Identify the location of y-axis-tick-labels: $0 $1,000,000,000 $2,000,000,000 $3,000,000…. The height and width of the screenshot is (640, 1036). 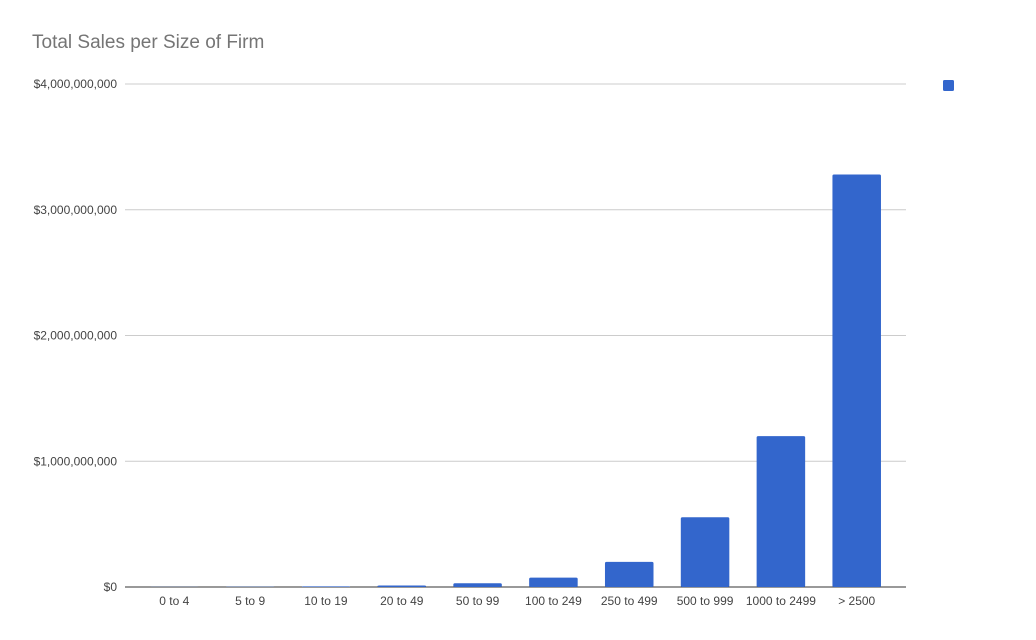
(76, 335).